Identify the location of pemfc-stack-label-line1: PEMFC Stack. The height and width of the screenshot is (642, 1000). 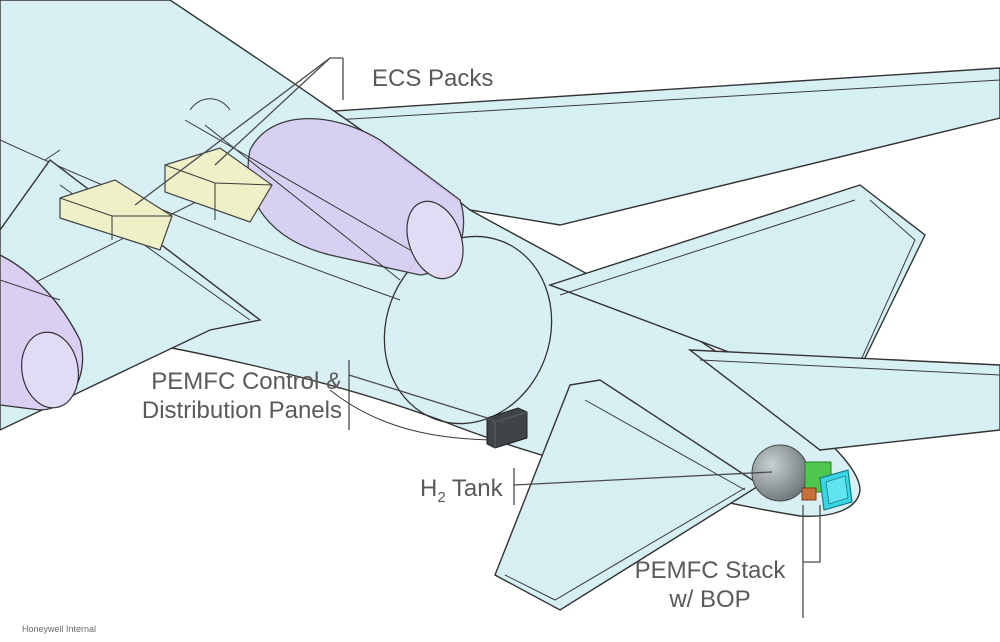
(710, 570).